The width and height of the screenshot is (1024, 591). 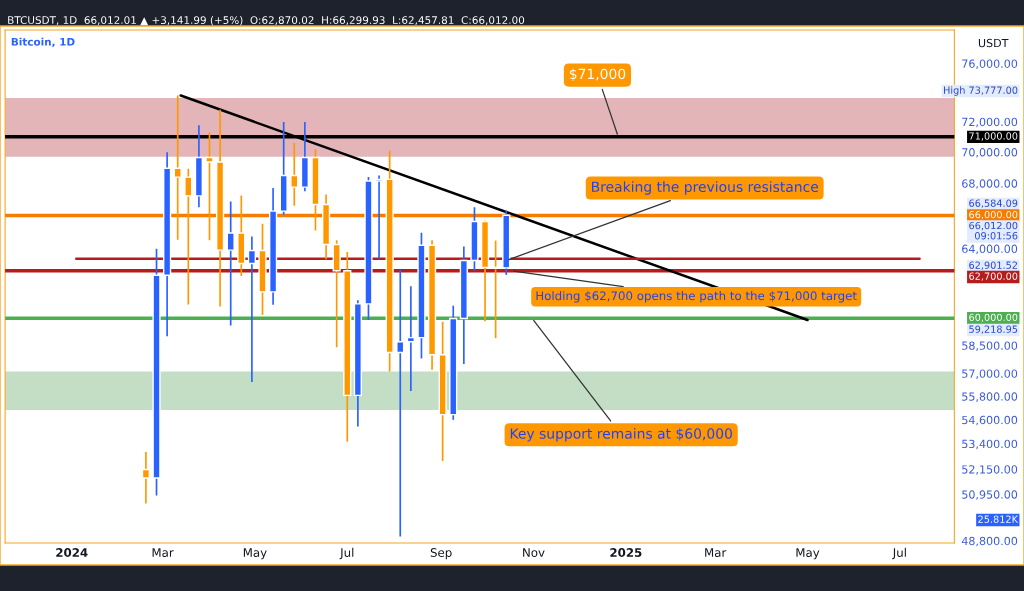 I want to click on y-tick-label: 58,500.00, so click(x=990, y=346).